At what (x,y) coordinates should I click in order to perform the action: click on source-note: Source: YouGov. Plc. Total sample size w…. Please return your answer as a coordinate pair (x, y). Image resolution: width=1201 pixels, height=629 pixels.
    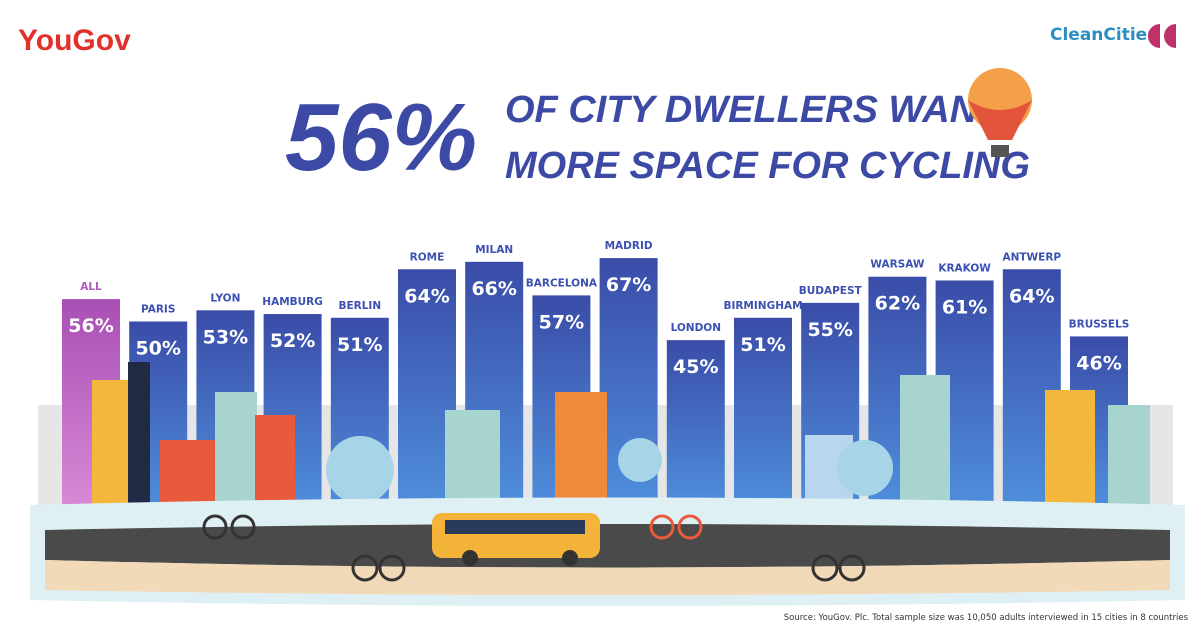
    Looking at the image, I should click on (986, 618).